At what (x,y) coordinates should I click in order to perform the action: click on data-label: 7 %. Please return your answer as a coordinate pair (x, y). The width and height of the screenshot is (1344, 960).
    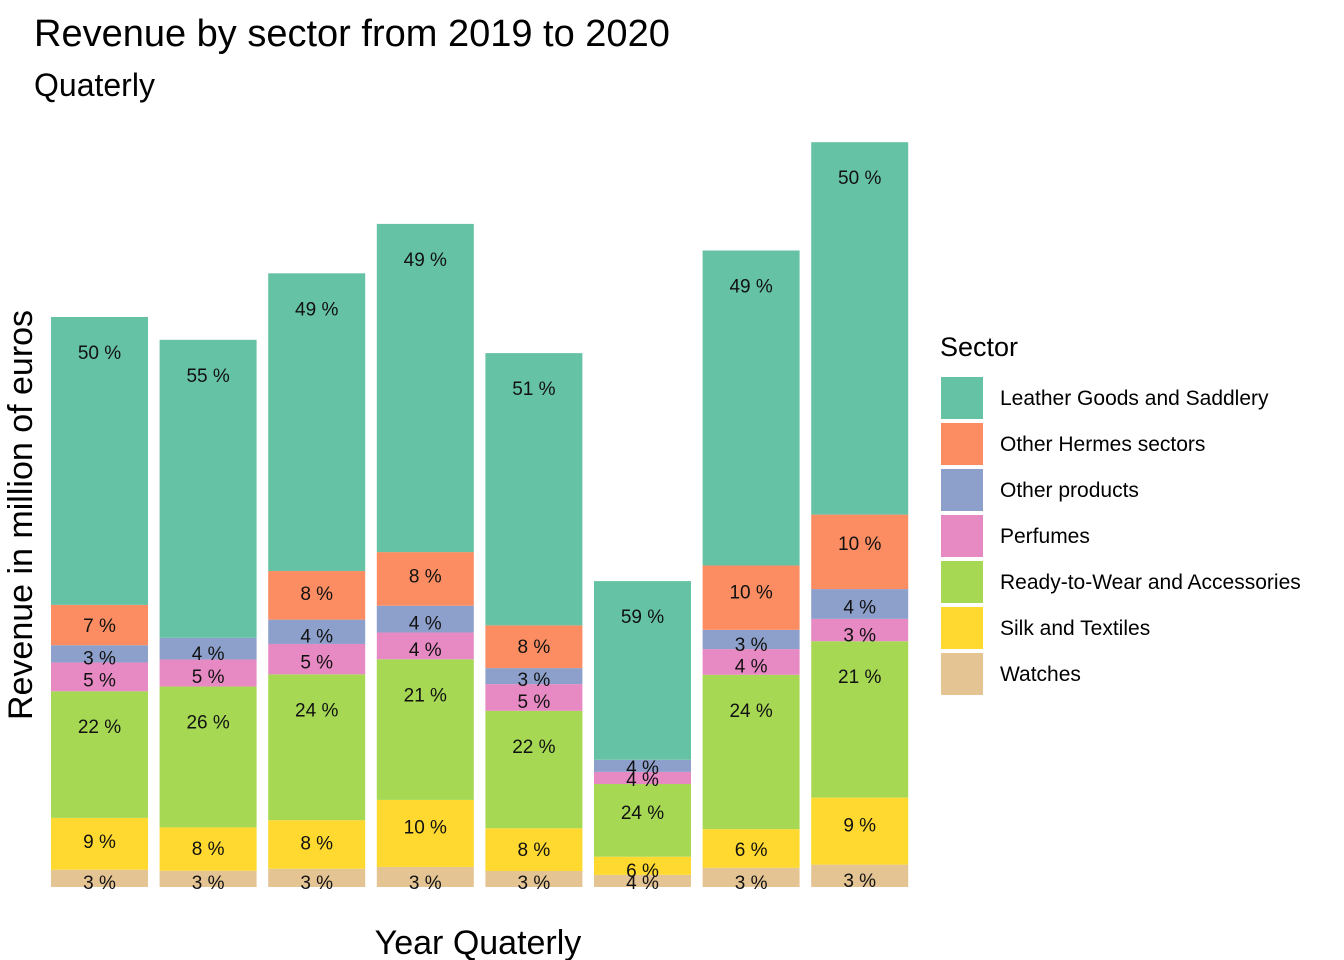
    Looking at the image, I should click on (99, 626).